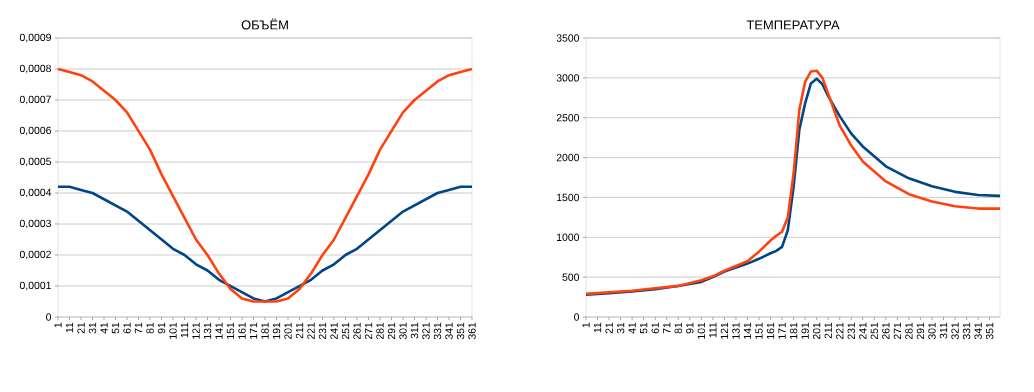  I want to click on y-tick-label: 2500, so click(568, 118).